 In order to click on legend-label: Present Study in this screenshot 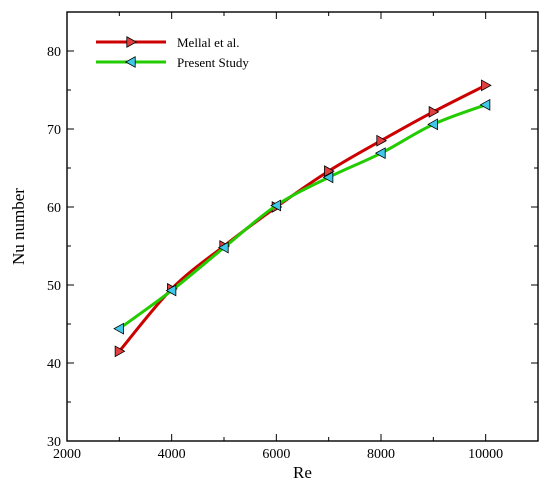, I will do `click(213, 62)`.